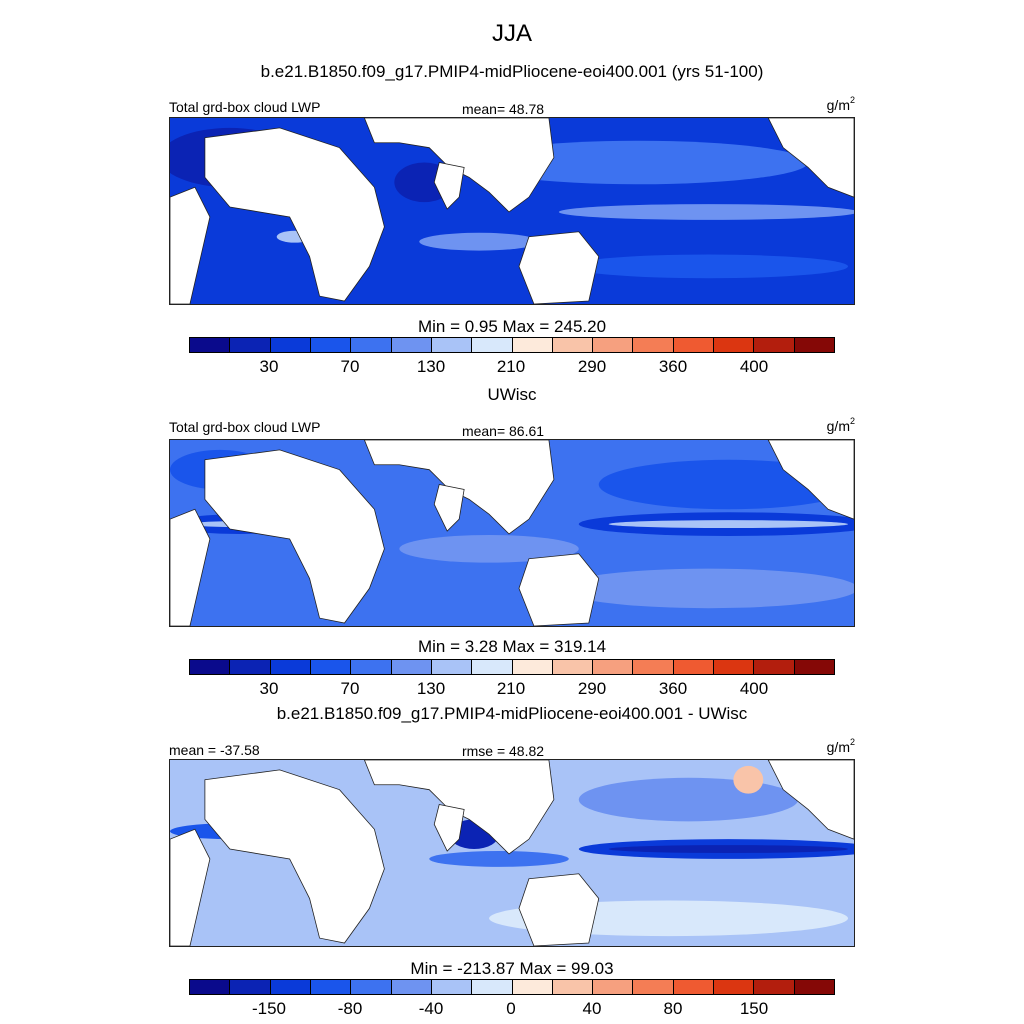  What do you see at coordinates (840, 425) in the screenshot?
I see `panel2-units: g/m2` at bounding box center [840, 425].